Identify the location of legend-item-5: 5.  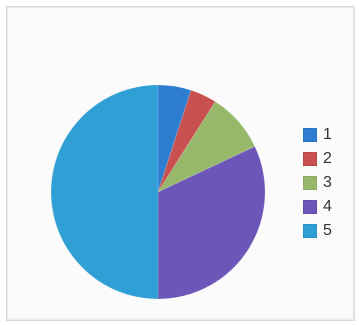
(327, 231).